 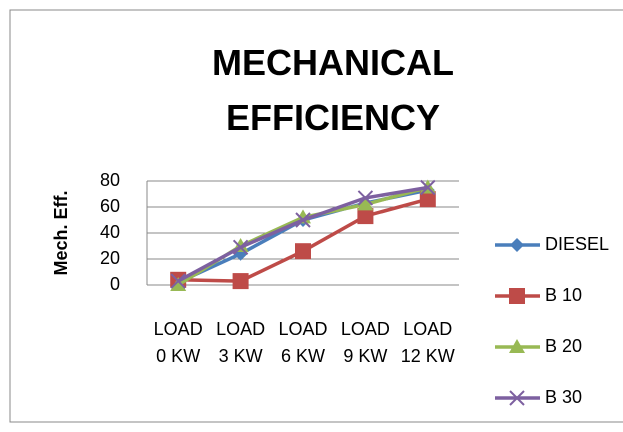 What do you see at coordinates (110, 206) in the screenshot?
I see `y-tick-label: 60` at bounding box center [110, 206].